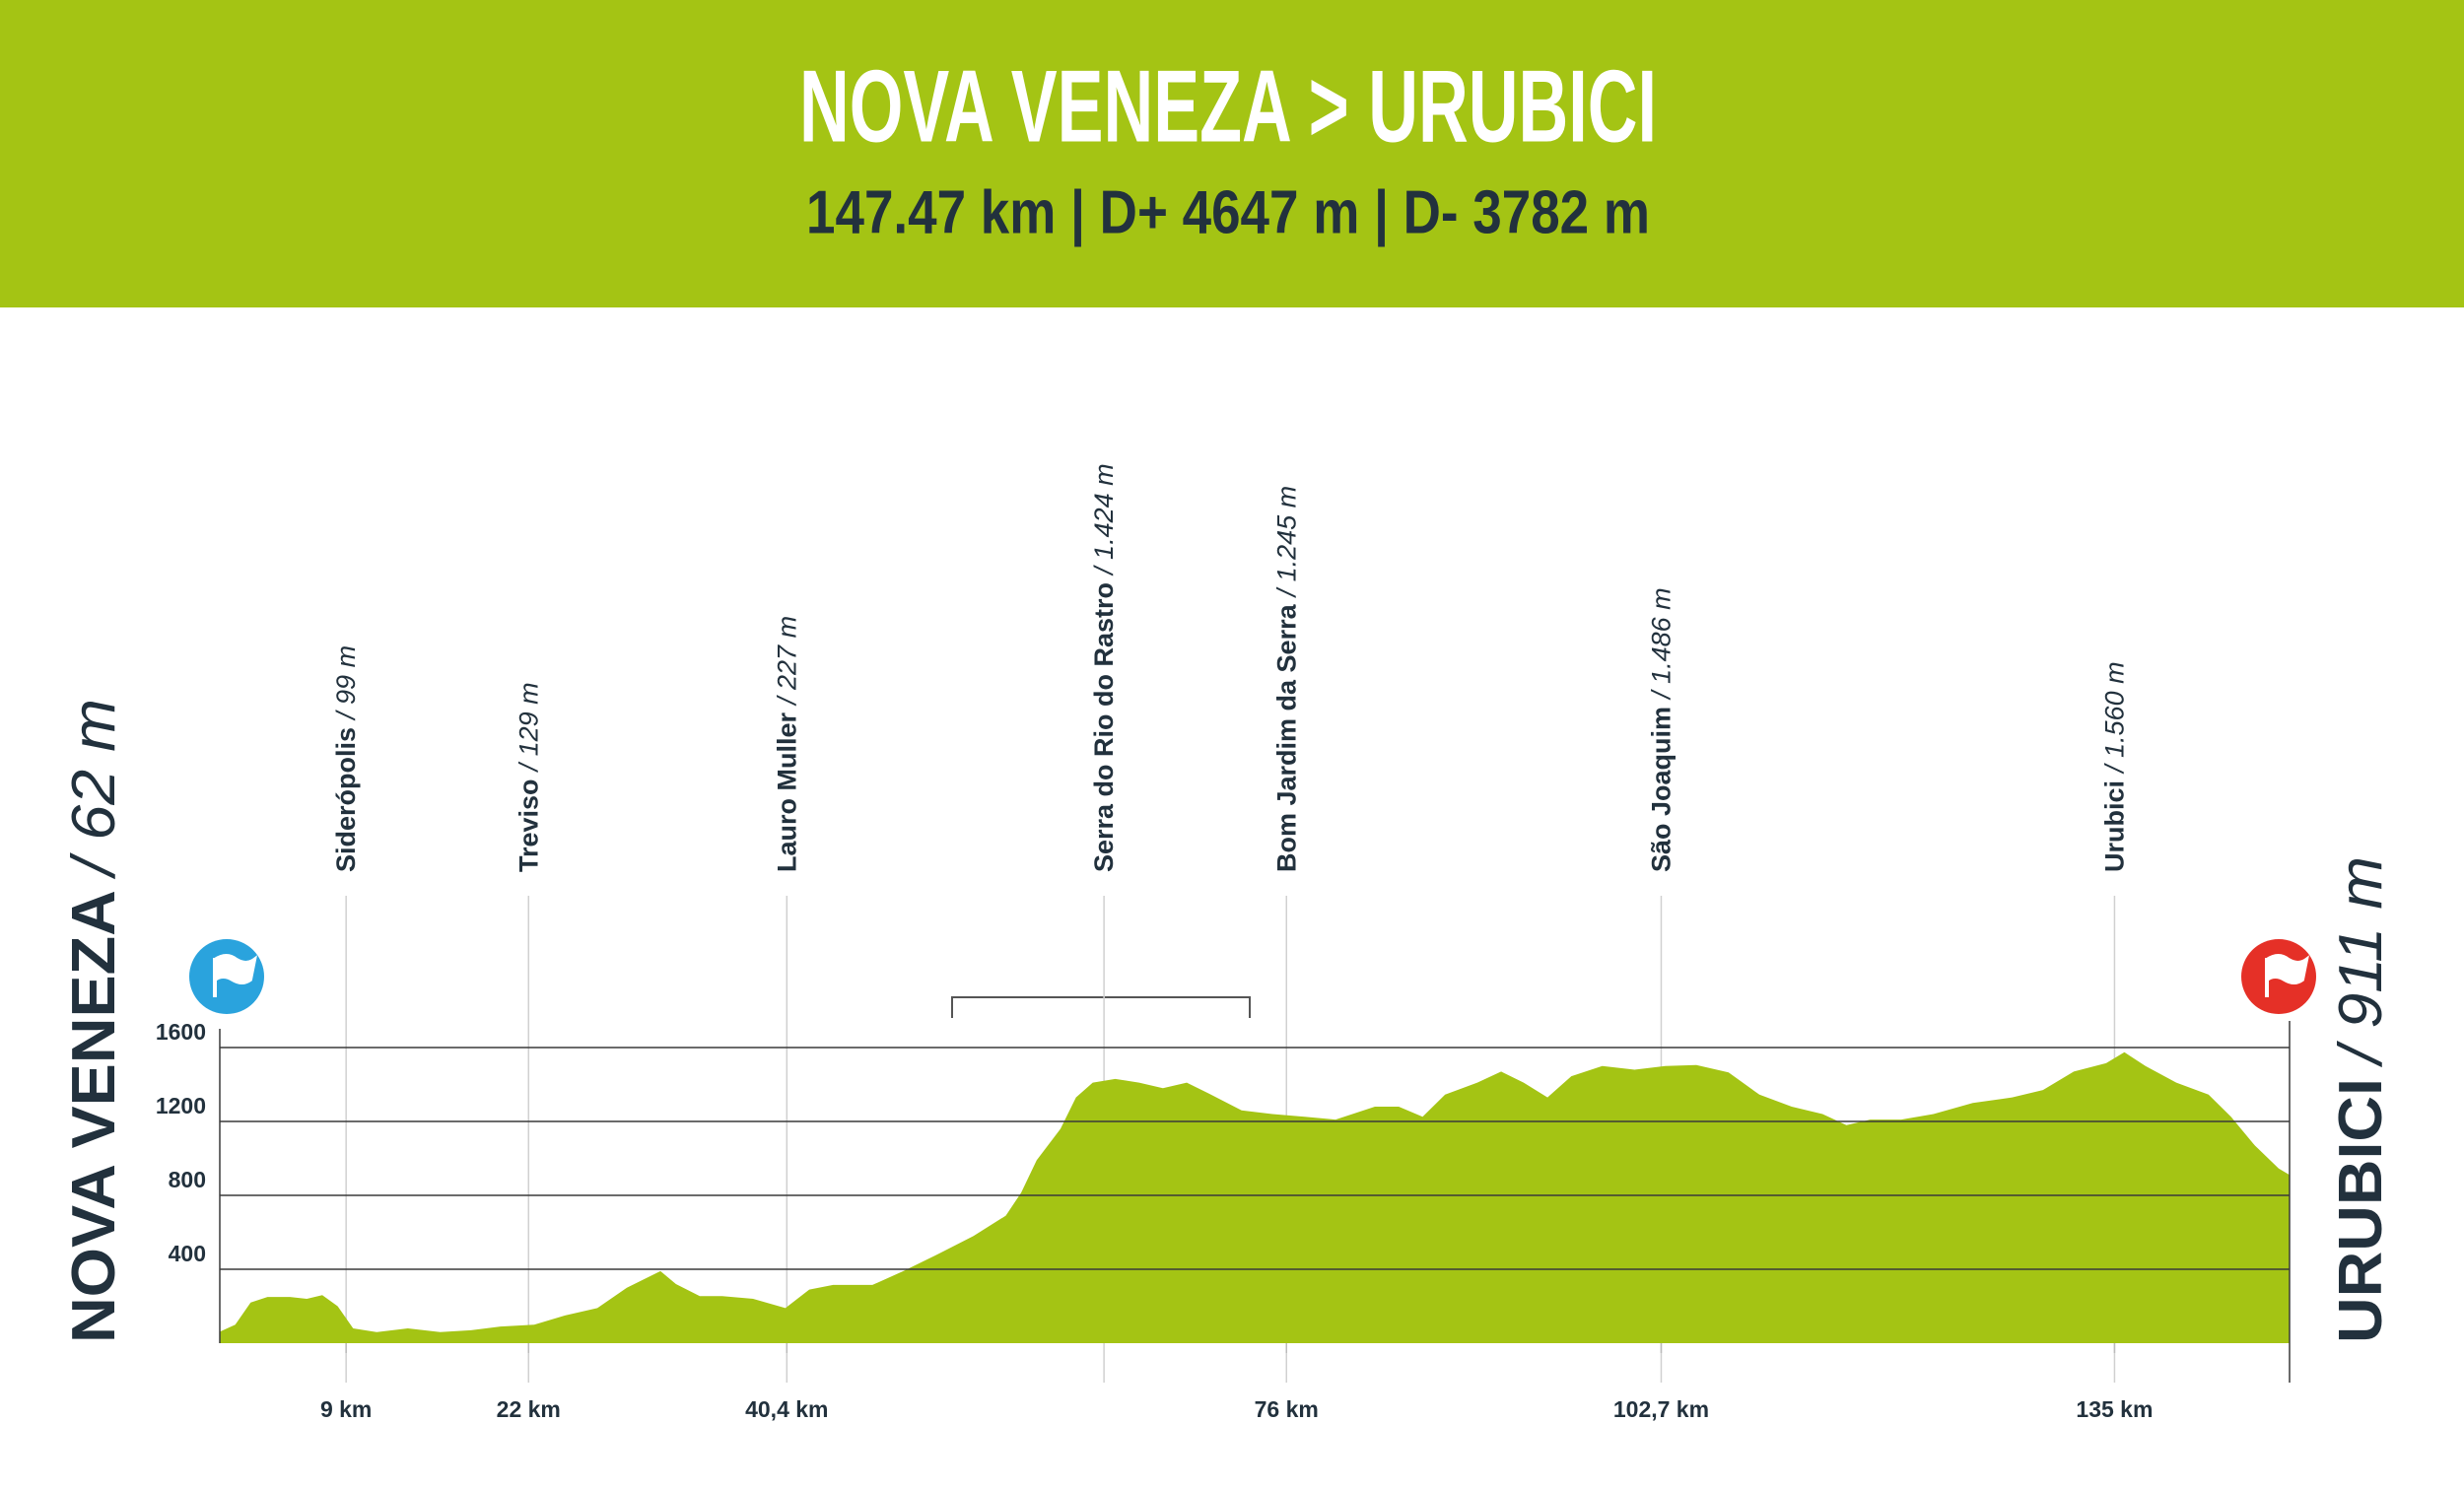  I want to click on end-flag-icon, so click(2287, 975).